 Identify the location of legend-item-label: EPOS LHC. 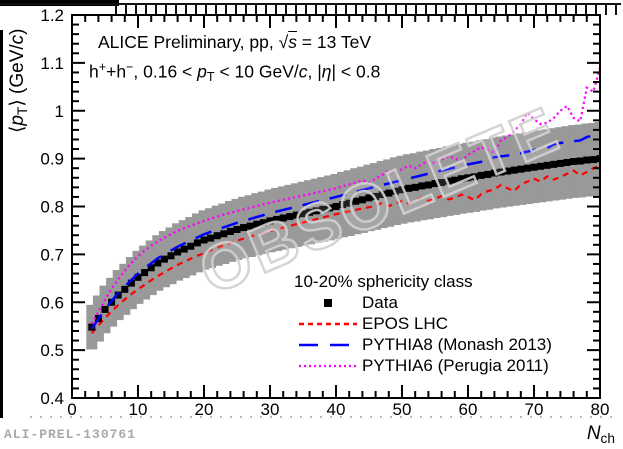
(405, 323).